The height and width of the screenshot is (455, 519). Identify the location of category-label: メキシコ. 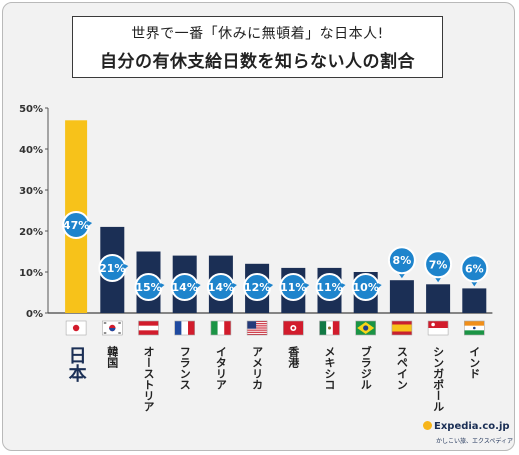
(329, 368).